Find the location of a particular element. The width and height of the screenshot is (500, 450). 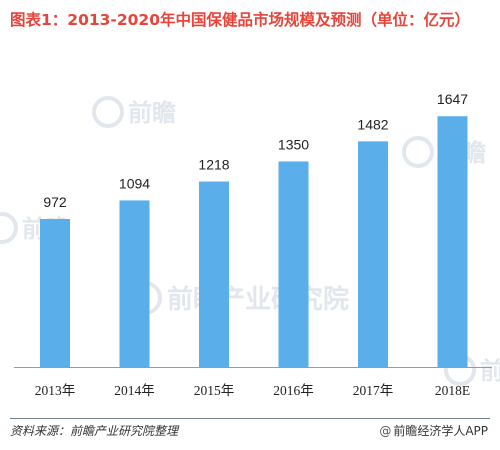

watermark: 前瞻 is located at coordinates (134, 112).